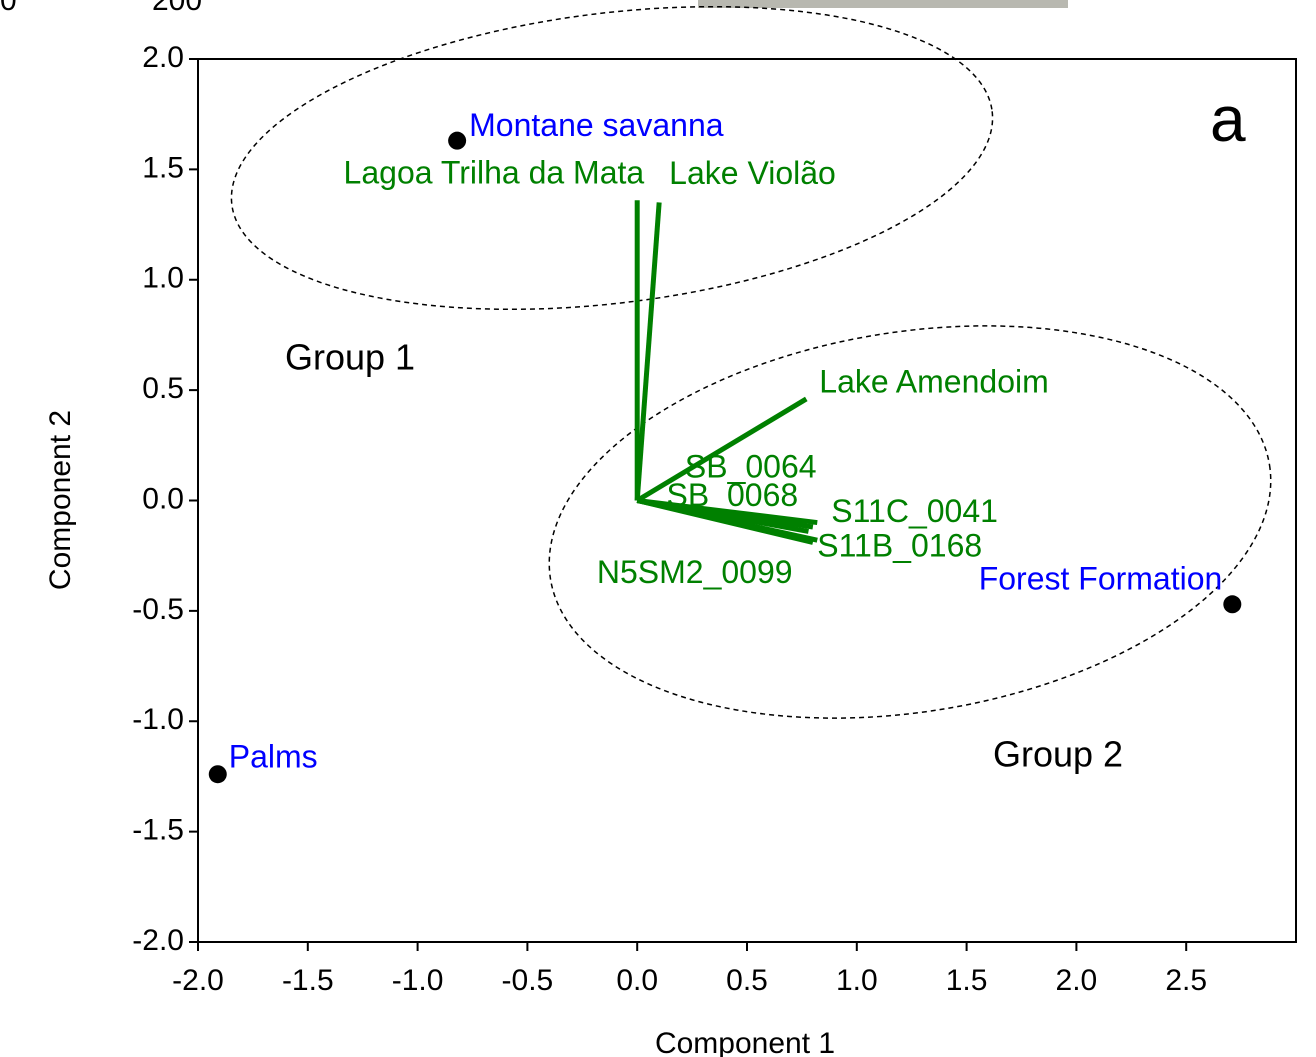 The image size is (1316, 1057). I want to click on scale-label: 200, so click(177, 8).